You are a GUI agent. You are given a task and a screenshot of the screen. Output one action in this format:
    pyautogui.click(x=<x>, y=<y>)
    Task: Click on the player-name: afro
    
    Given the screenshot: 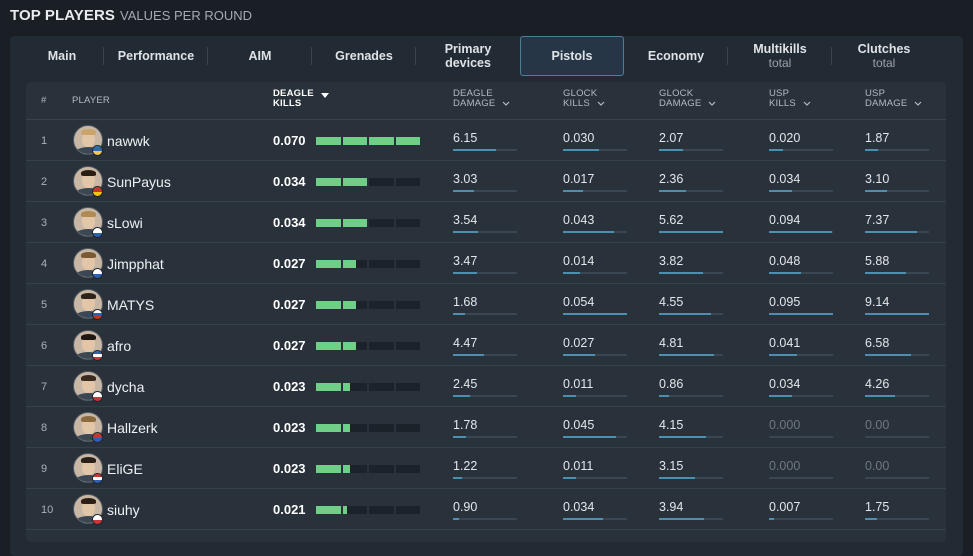 What is the action you would take?
    pyautogui.click(x=119, y=345)
    